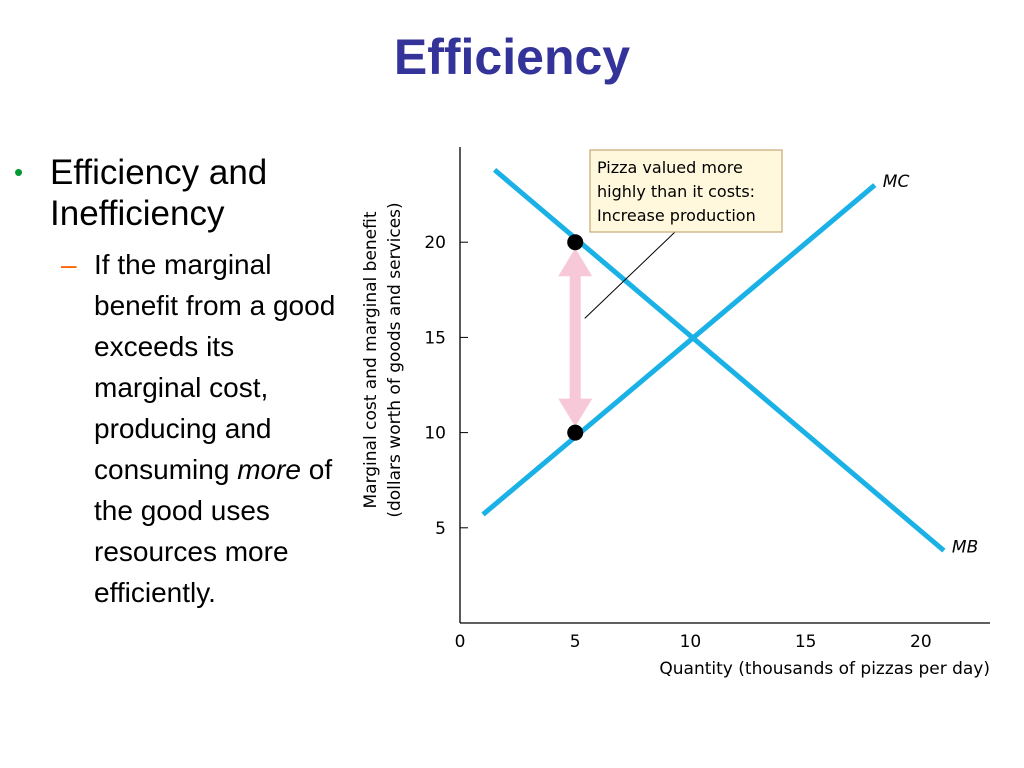 The image size is (1024, 768). What do you see at coordinates (435, 434) in the screenshot?
I see `y-tick-label: 10` at bounding box center [435, 434].